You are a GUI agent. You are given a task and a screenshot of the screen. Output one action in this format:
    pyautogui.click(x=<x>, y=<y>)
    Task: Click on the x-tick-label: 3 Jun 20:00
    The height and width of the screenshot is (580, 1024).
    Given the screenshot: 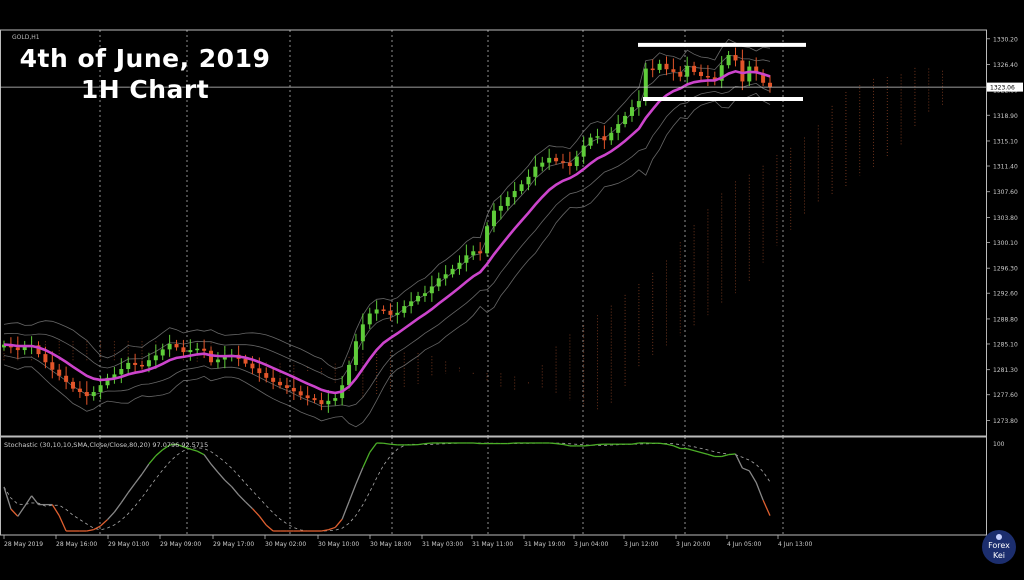 What is the action you would take?
    pyautogui.click(x=693, y=544)
    